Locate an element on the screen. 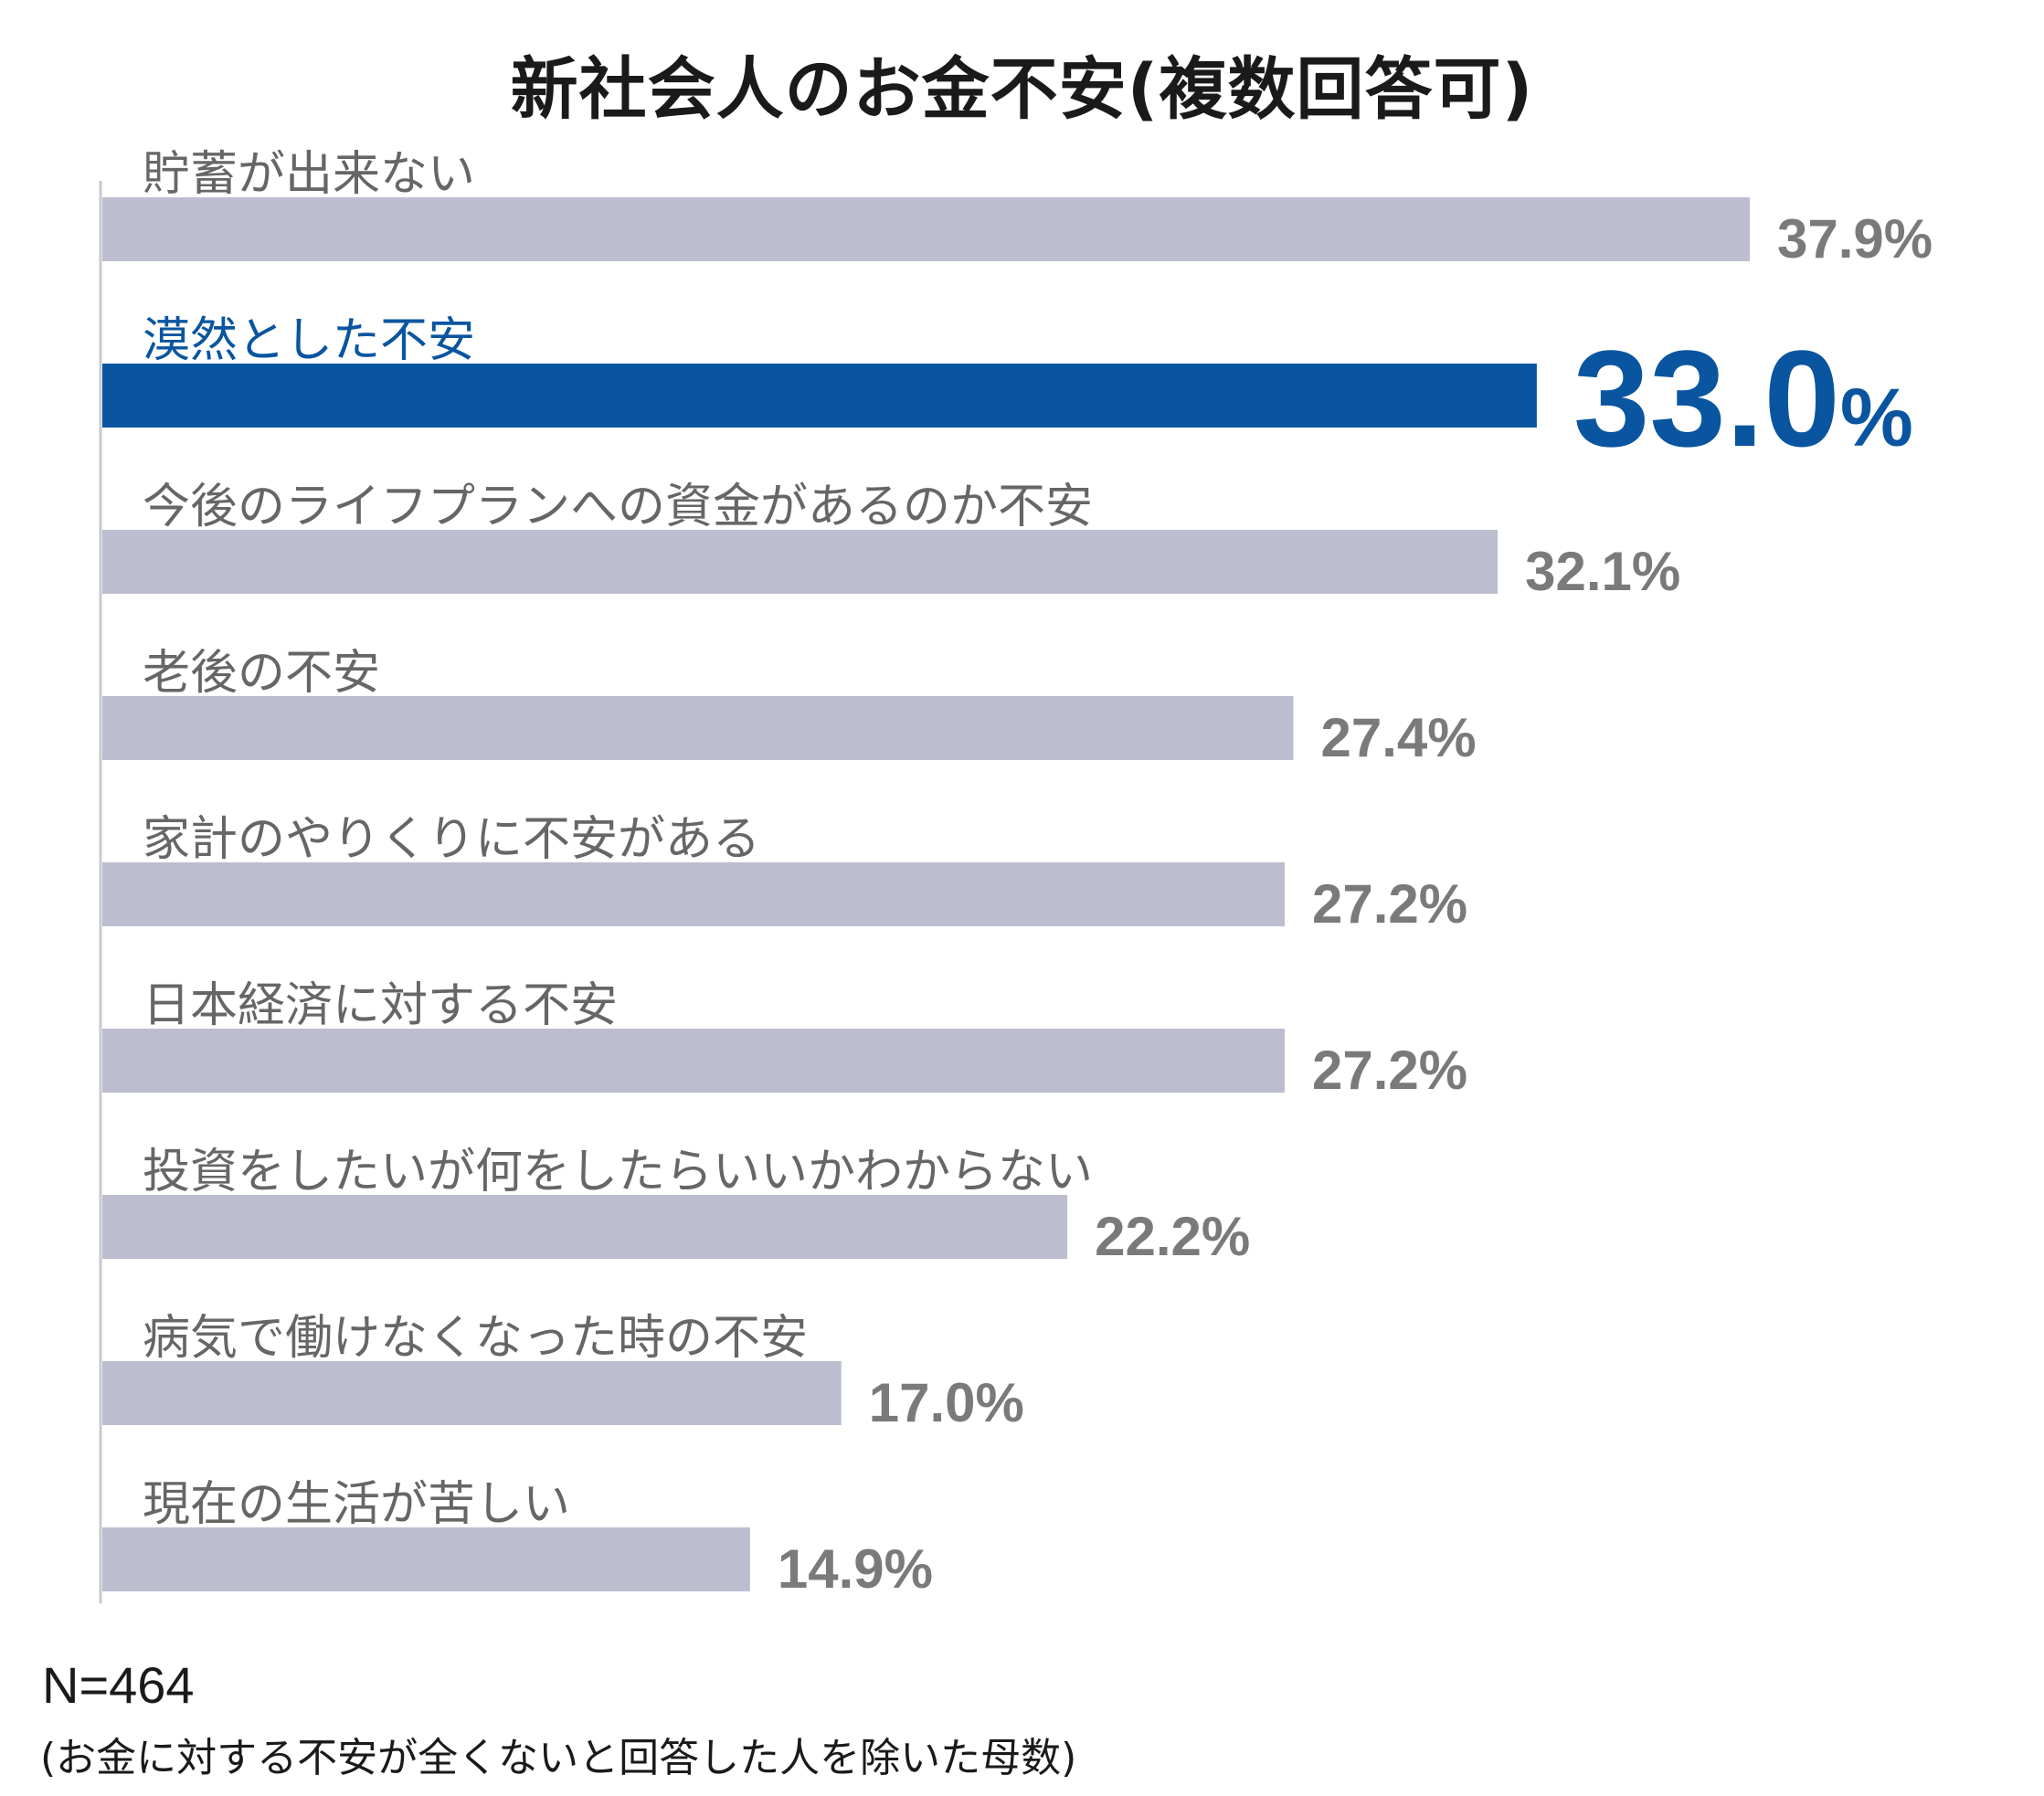 The height and width of the screenshot is (1796, 2044). sample-definition-note: (お金に対する不安が全くないと回答した人を除いた母数) is located at coordinates (558, 1758).